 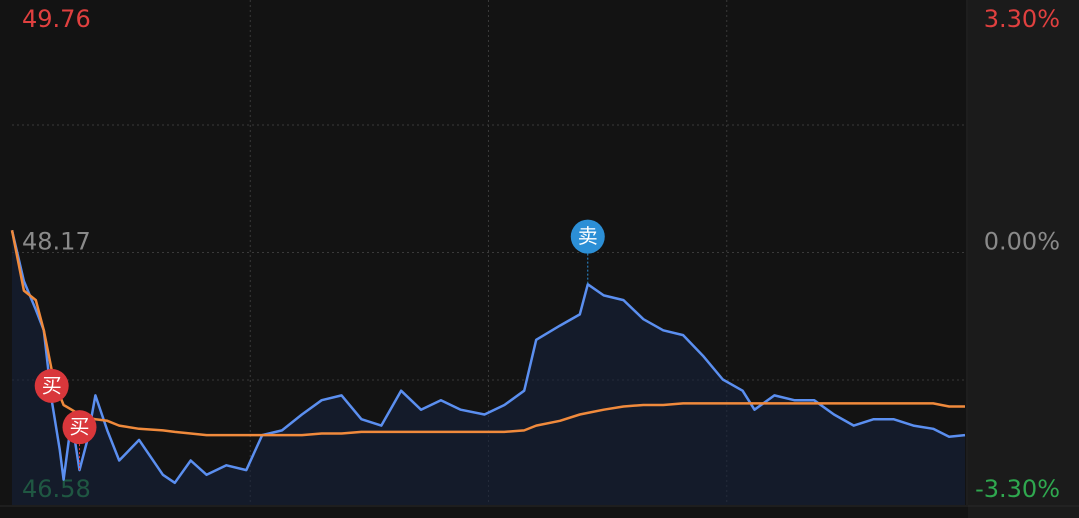 I want to click on y2-tick-label: 3.30%, so click(x=1022, y=19).